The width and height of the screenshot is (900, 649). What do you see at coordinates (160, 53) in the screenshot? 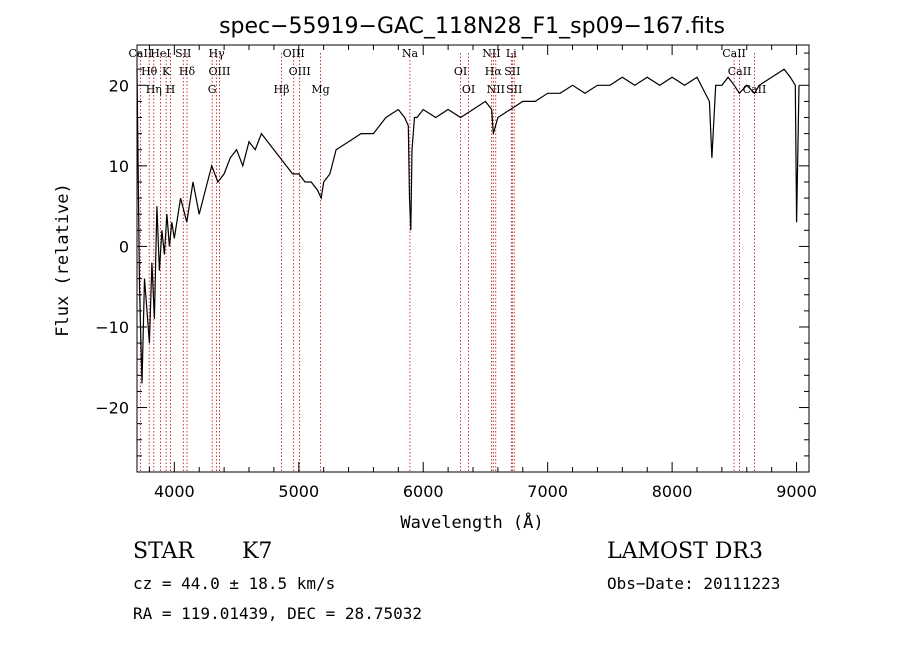
I see `spectral-line-label: HeI` at bounding box center [160, 53].